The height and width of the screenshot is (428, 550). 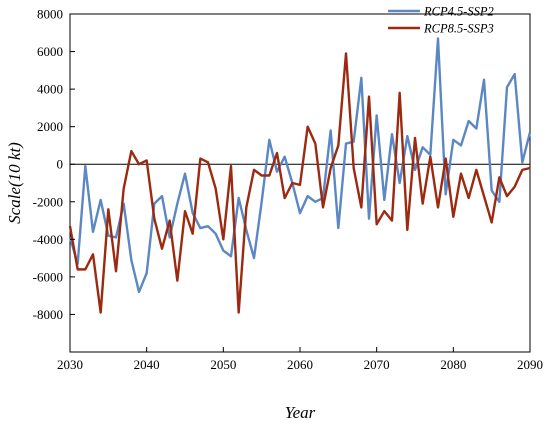 What do you see at coordinates (458, 29) in the screenshot?
I see `legend-label-2: RCP8.5-SSP3` at bounding box center [458, 29].